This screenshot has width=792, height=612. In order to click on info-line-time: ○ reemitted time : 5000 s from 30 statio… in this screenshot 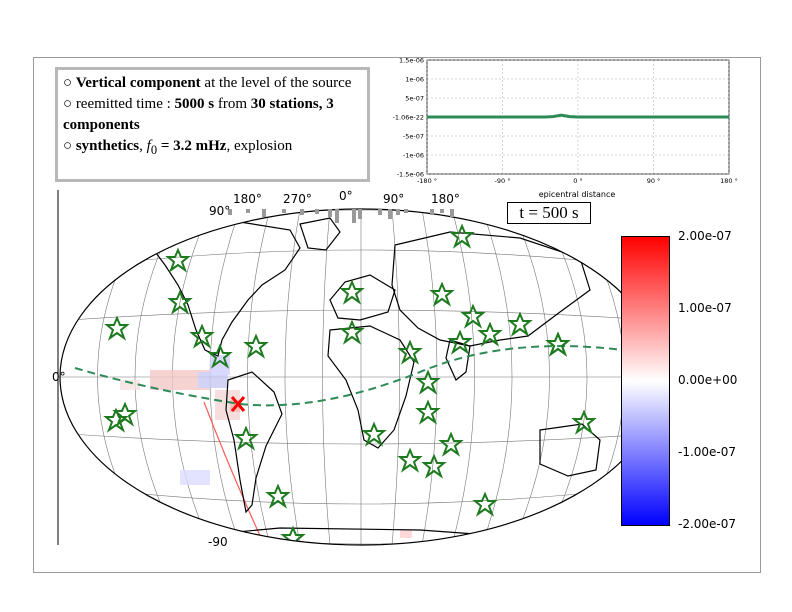, I will do `click(198, 114)`.